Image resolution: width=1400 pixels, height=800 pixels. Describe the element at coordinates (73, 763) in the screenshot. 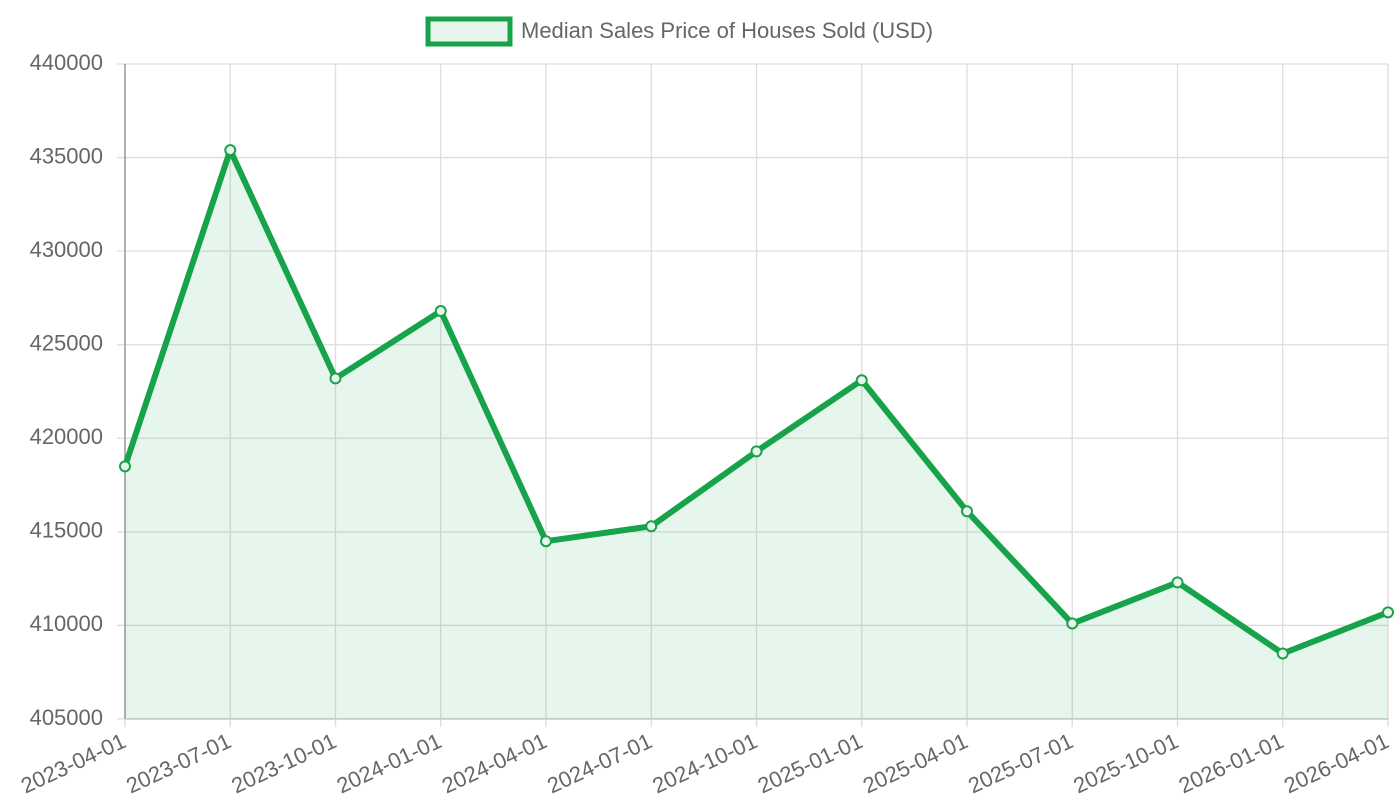

I see `x-tick-label: 2023-04-01` at that location.